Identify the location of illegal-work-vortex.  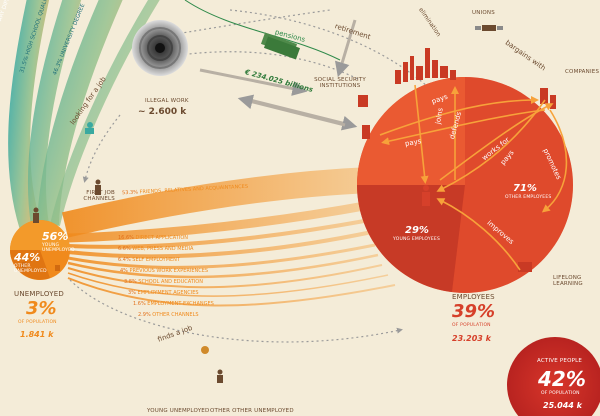
(160, 48).